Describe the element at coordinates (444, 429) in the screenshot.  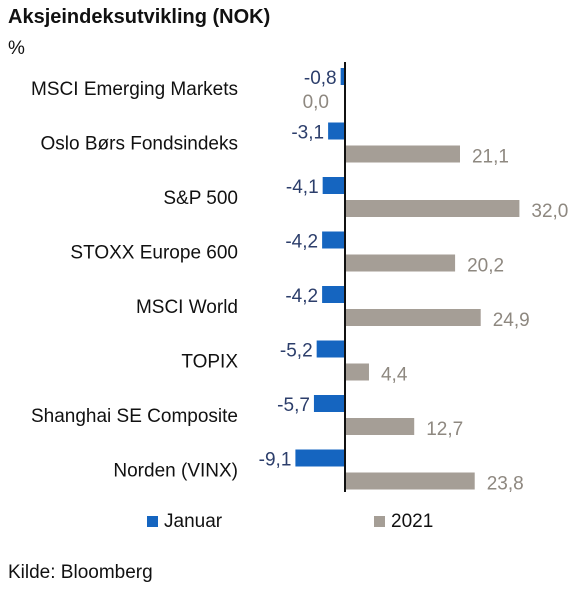
I see `value-label-2021: 12,7` at that location.